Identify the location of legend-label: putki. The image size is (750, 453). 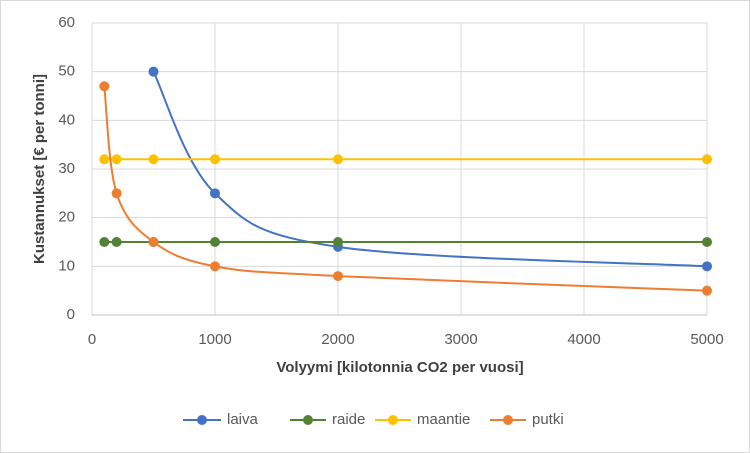
(548, 419).